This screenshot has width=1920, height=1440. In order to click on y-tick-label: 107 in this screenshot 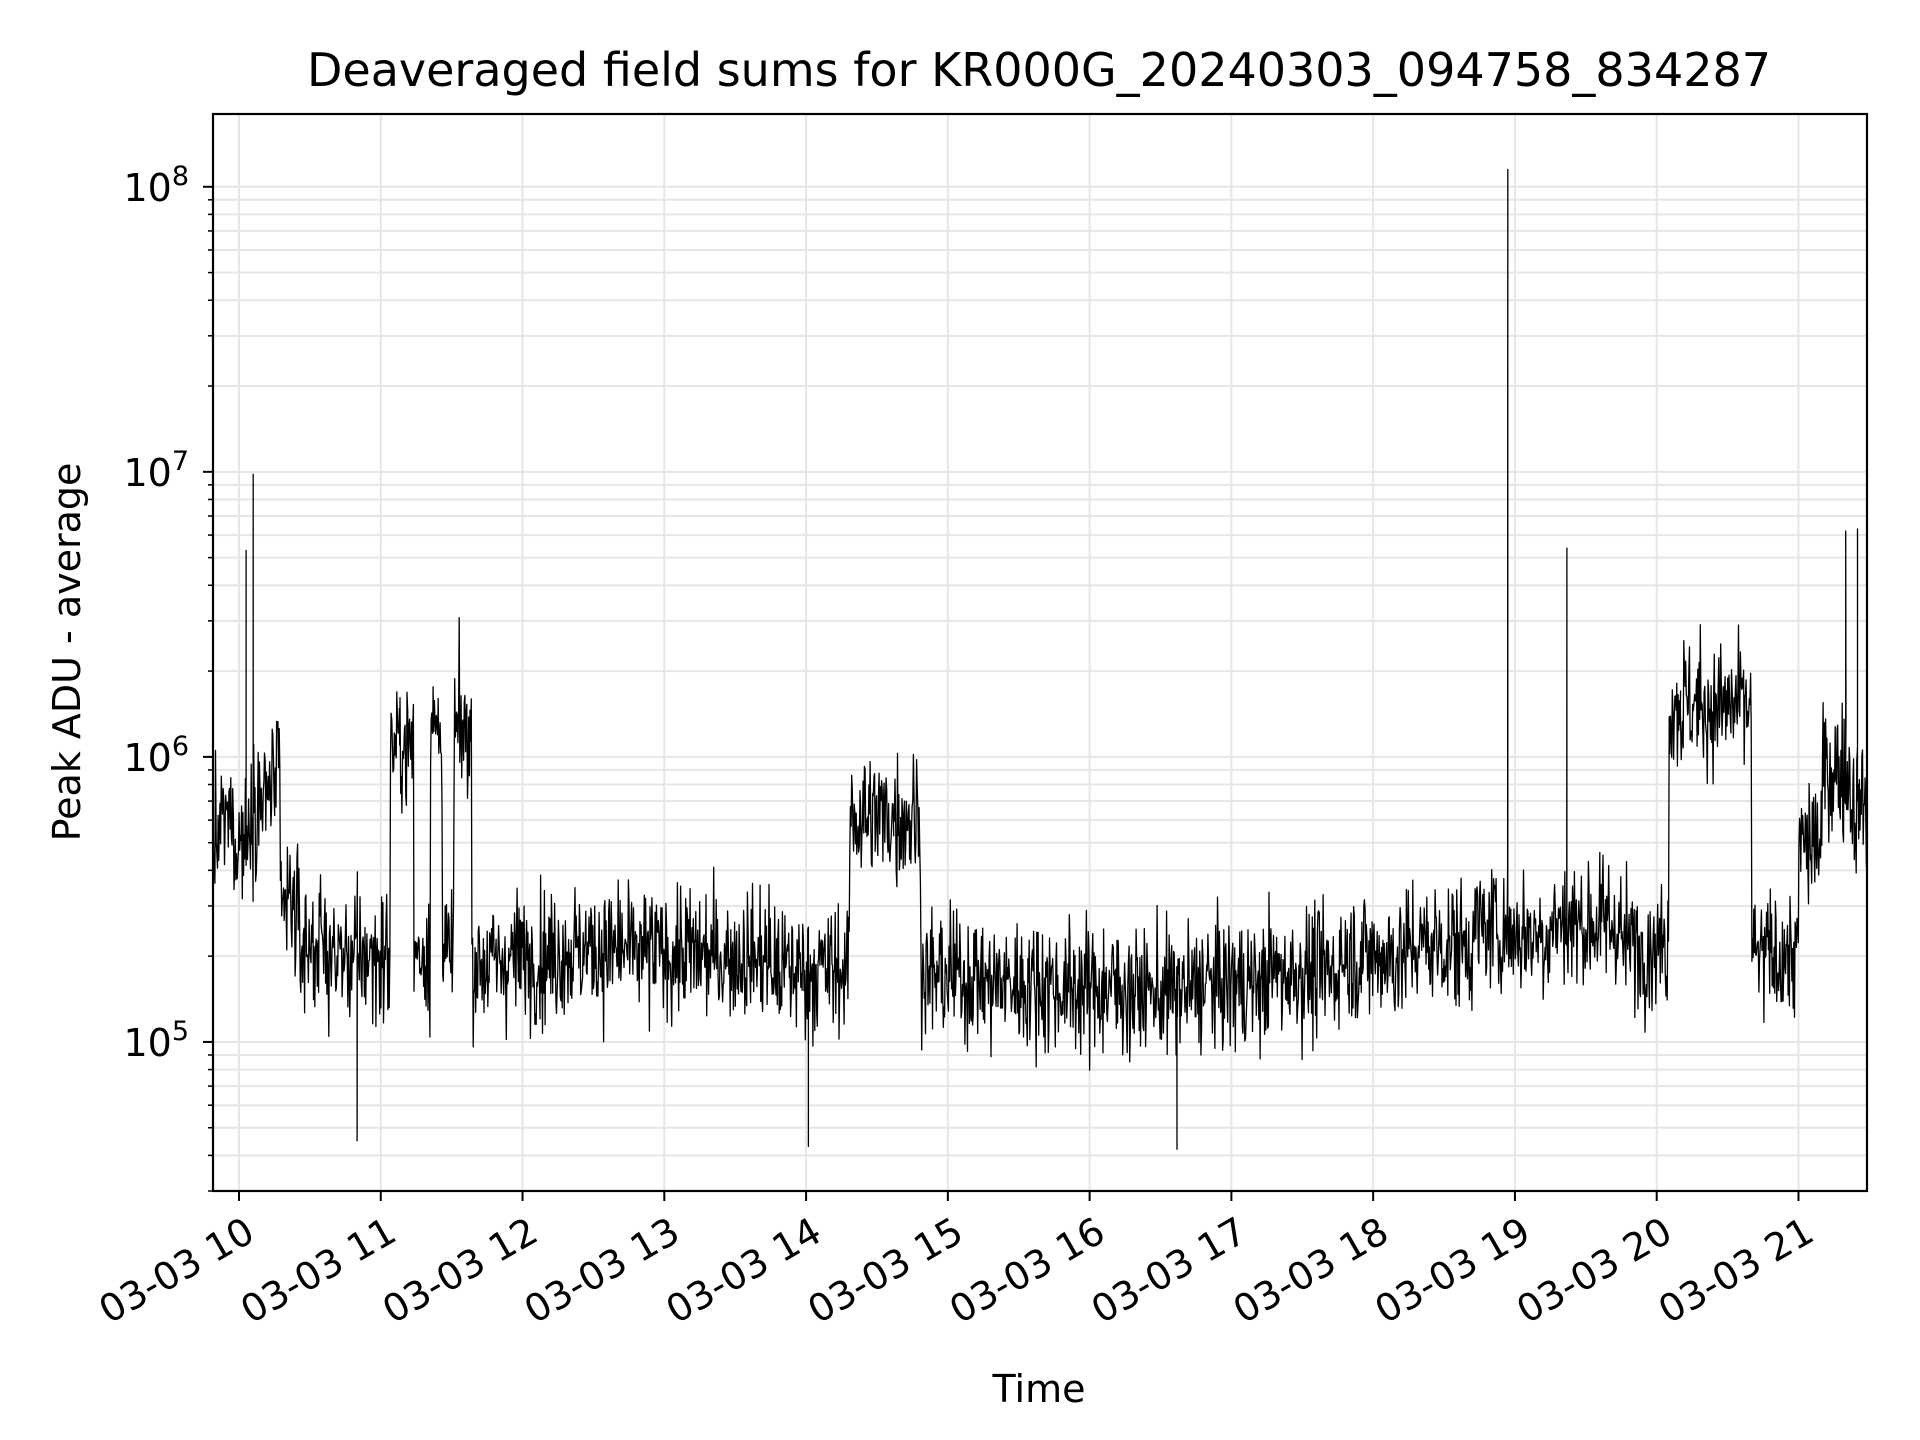, I will do `click(156, 470)`.